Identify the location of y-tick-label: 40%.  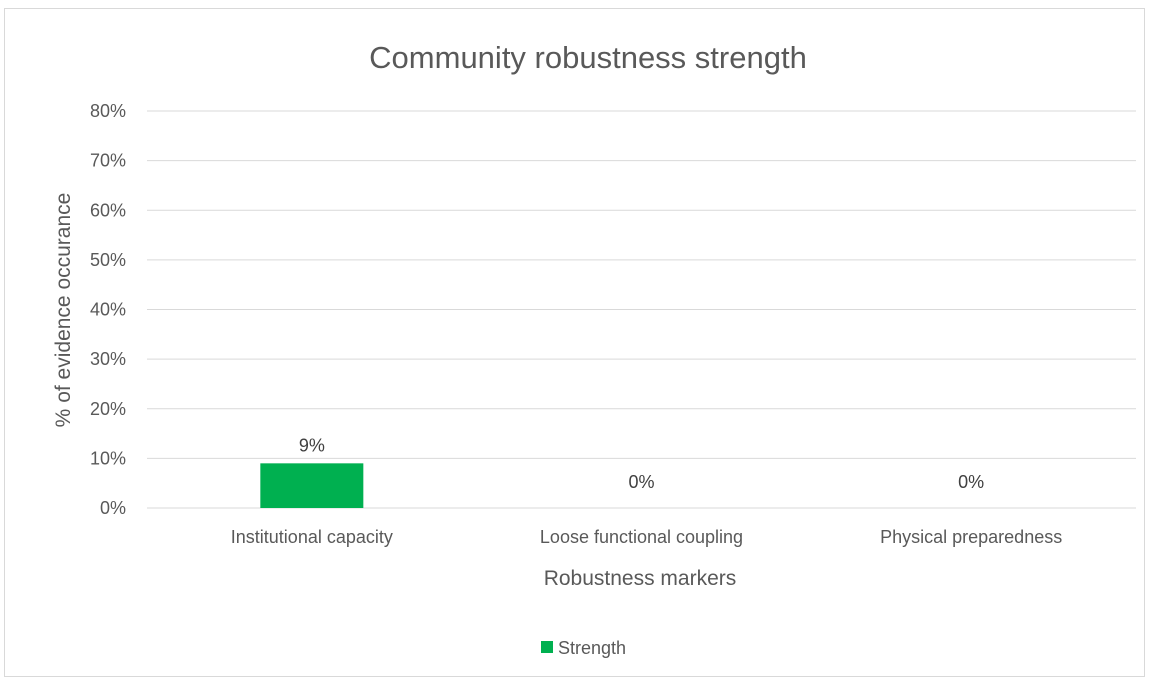
(108, 310).